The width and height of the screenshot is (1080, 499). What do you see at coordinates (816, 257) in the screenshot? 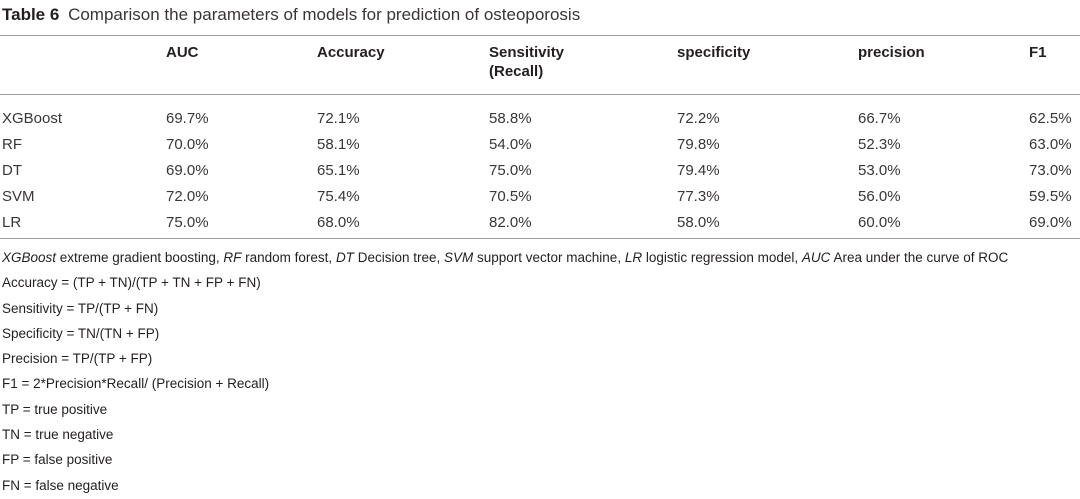
I see `abbrev-term: AUC` at bounding box center [816, 257].